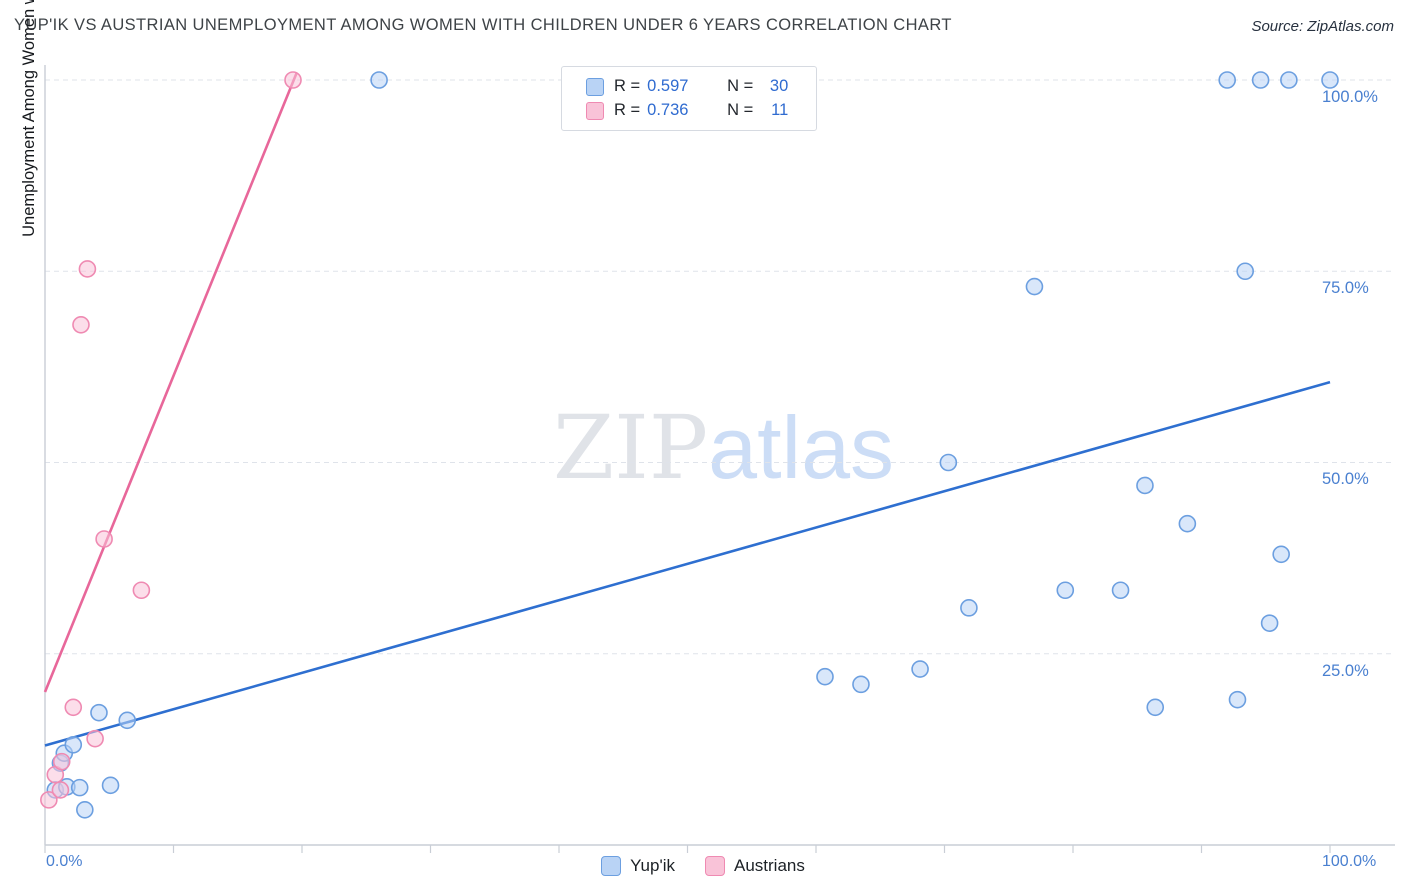 The image size is (1406, 892). What do you see at coordinates (171, 382) in the screenshot?
I see `trend-line-austrians` at bounding box center [171, 382].